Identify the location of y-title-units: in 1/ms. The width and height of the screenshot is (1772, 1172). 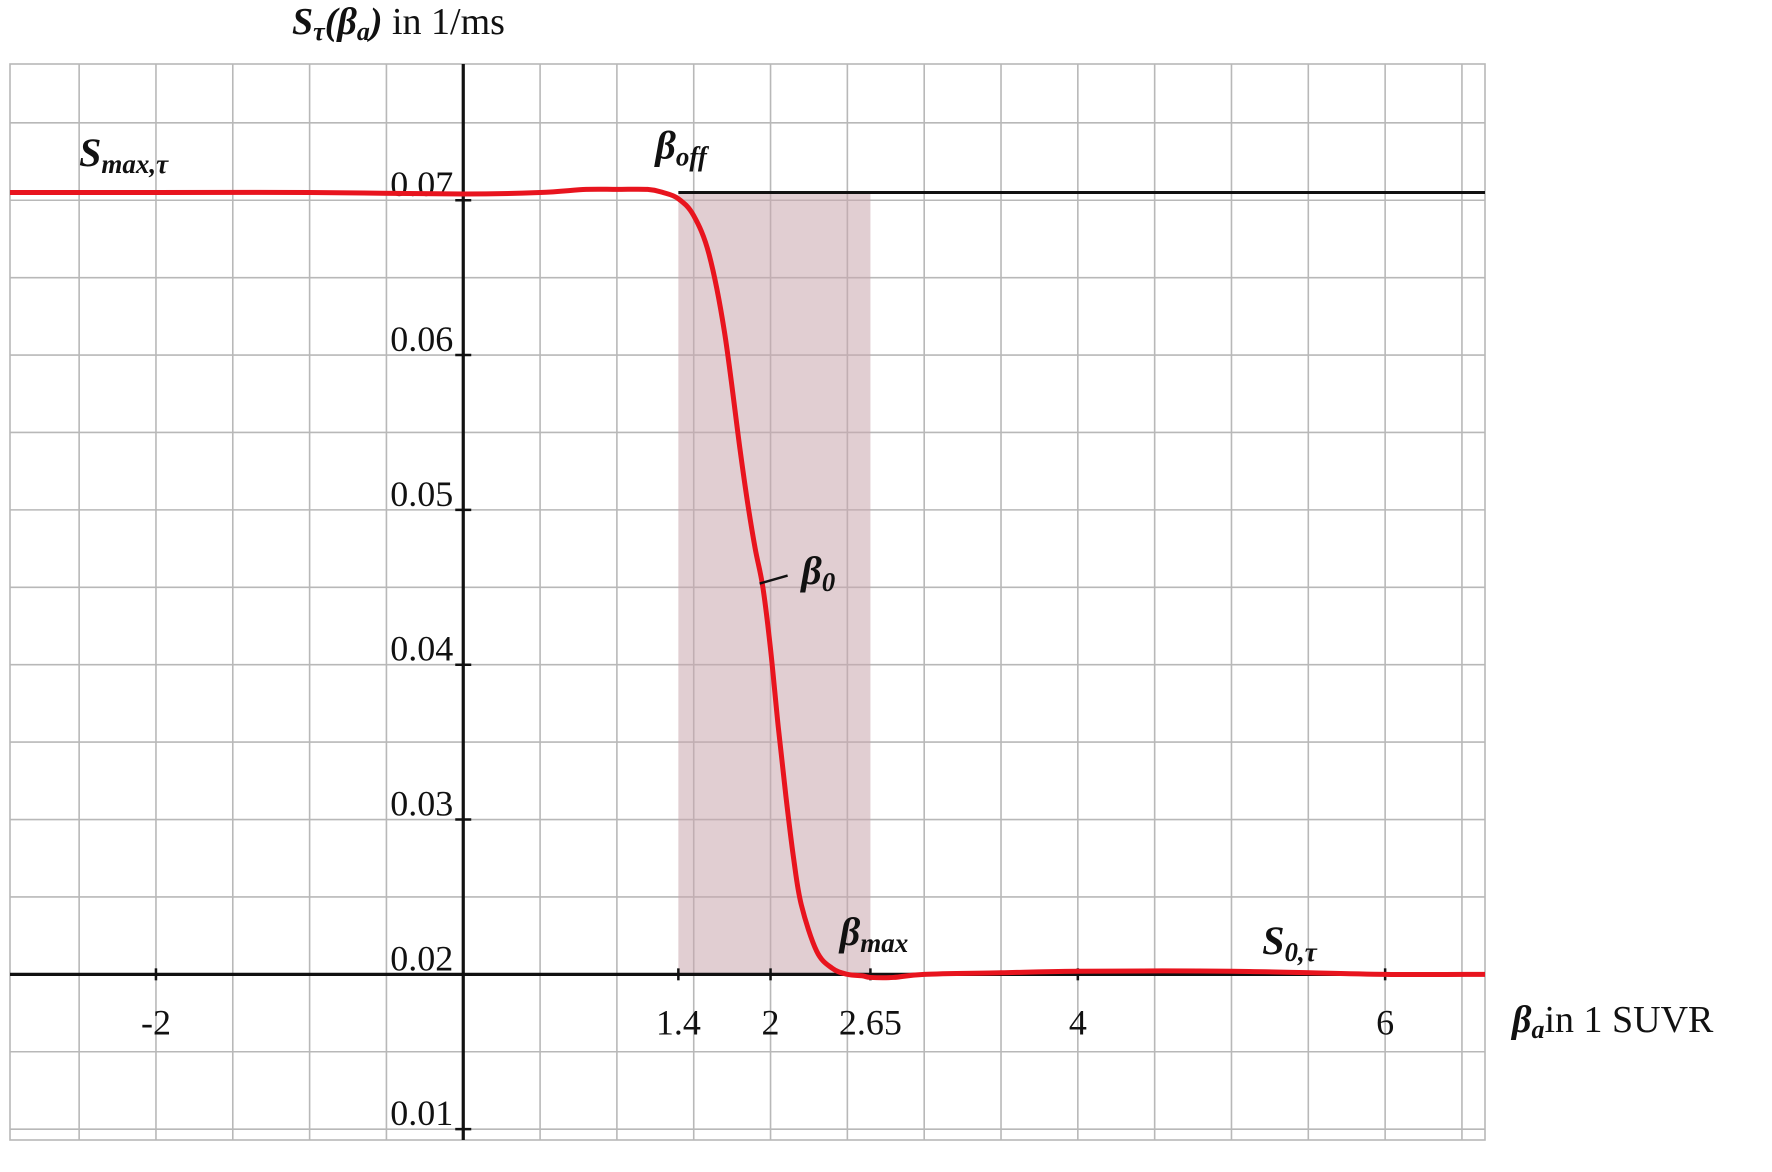
(448, 22).